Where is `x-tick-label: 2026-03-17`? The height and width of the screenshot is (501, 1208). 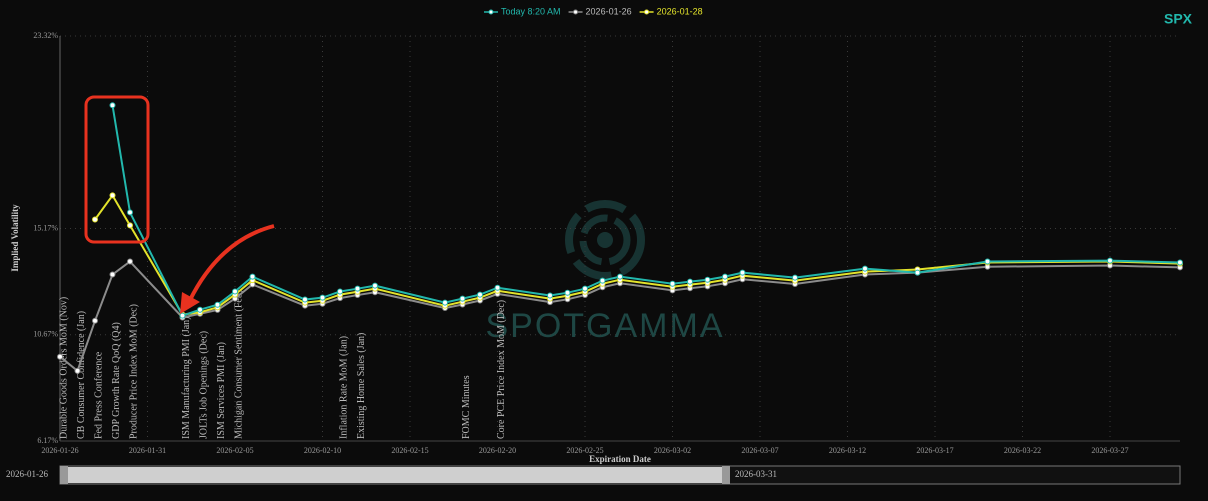 x-tick-label: 2026-03-17 is located at coordinates (934, 450).